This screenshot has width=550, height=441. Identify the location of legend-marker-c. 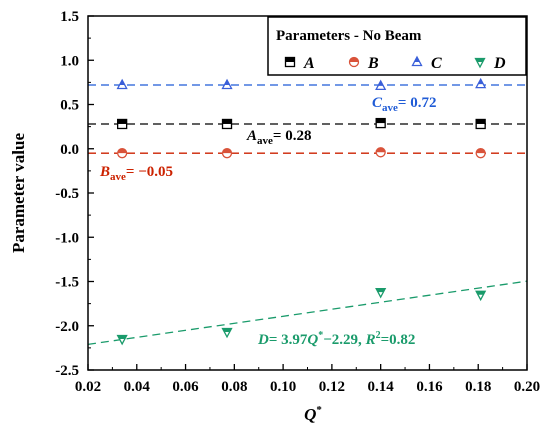
(417, 61).